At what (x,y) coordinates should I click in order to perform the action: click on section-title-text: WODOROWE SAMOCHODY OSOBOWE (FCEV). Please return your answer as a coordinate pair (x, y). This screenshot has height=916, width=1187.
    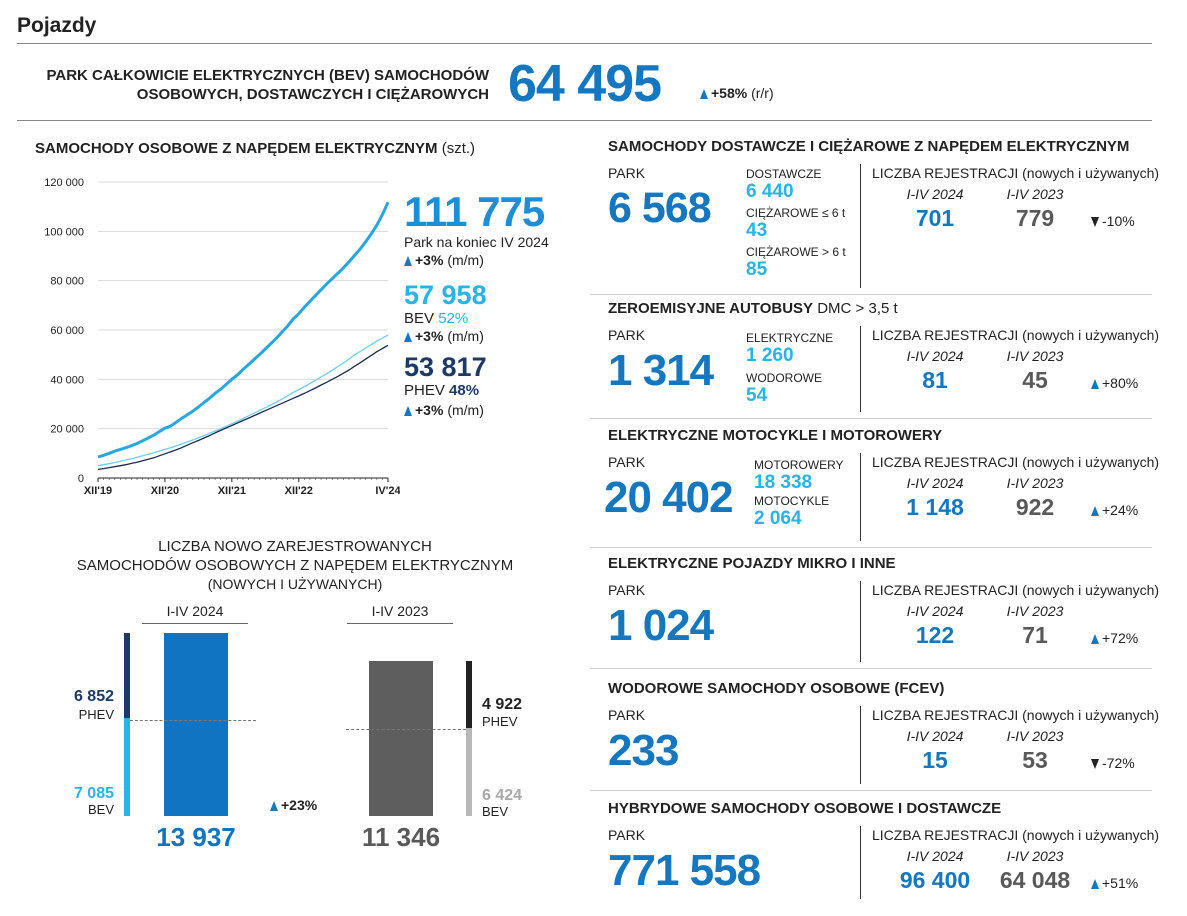
    Looking at the image, I should click on (776, 688).